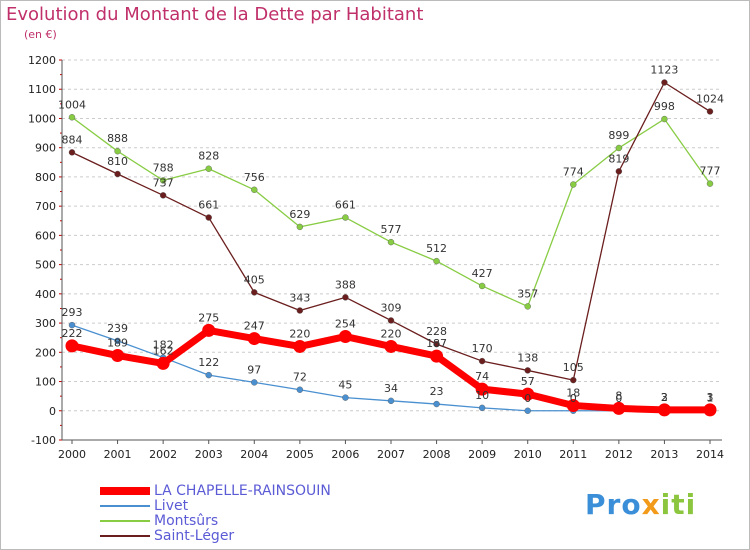 This screenshot has width=750, height=550. What do you see at coordinates (573, 172) in the screenshot?
I see `data-label: 774` at bounding box center [573, 172].